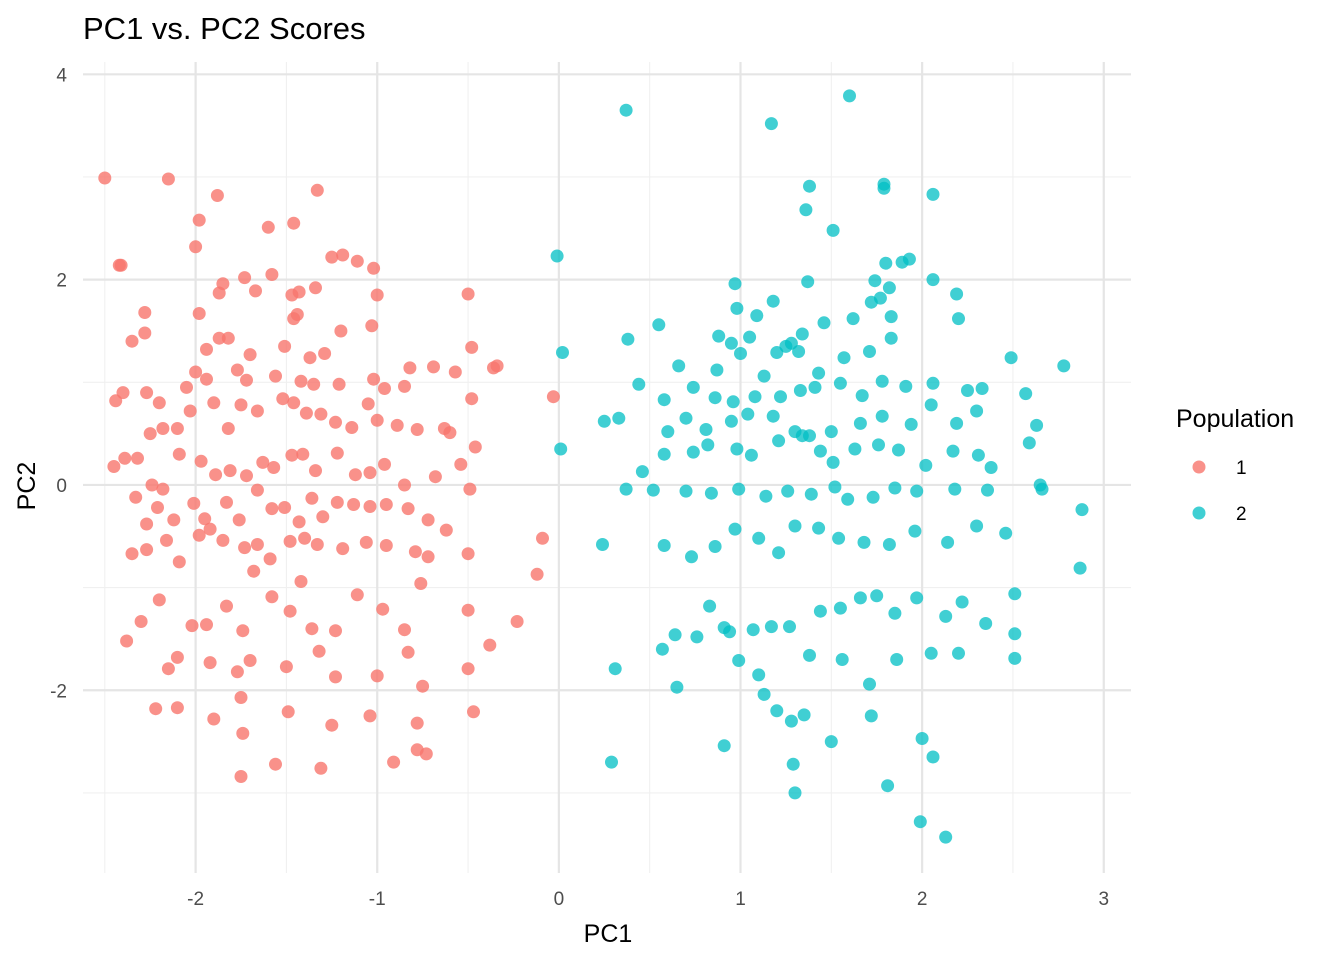  What do you see at coordinates (1235, 419) in the screenshot?
I see `legend-title: Population` at bounding box center [1235, 419].